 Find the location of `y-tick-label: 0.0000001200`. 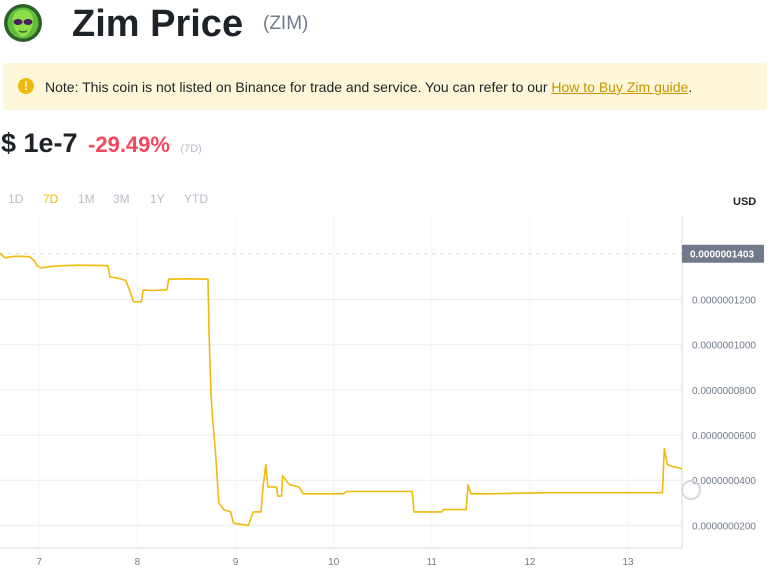

y-tick-label: 0.0000001200 is located at coordinates (724, 301).